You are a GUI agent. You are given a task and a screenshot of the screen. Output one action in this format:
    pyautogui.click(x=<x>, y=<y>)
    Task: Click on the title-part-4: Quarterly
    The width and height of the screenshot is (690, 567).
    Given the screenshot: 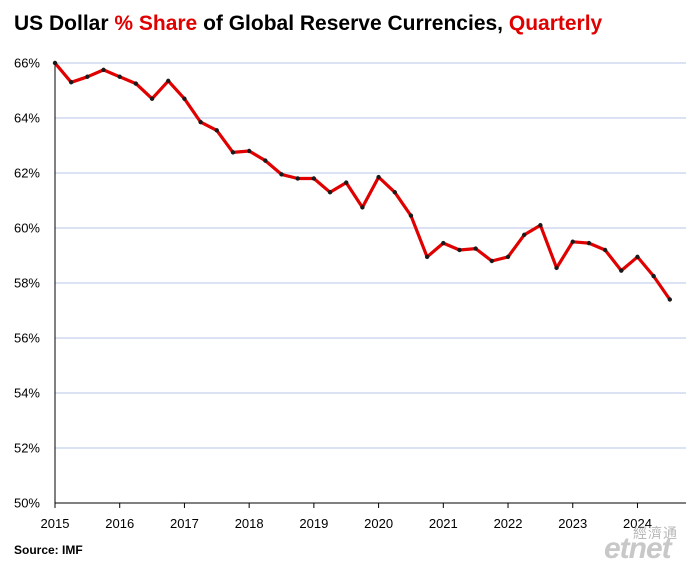 What is the action you would take?
    pyautogui.click(x=555, y=23)
    